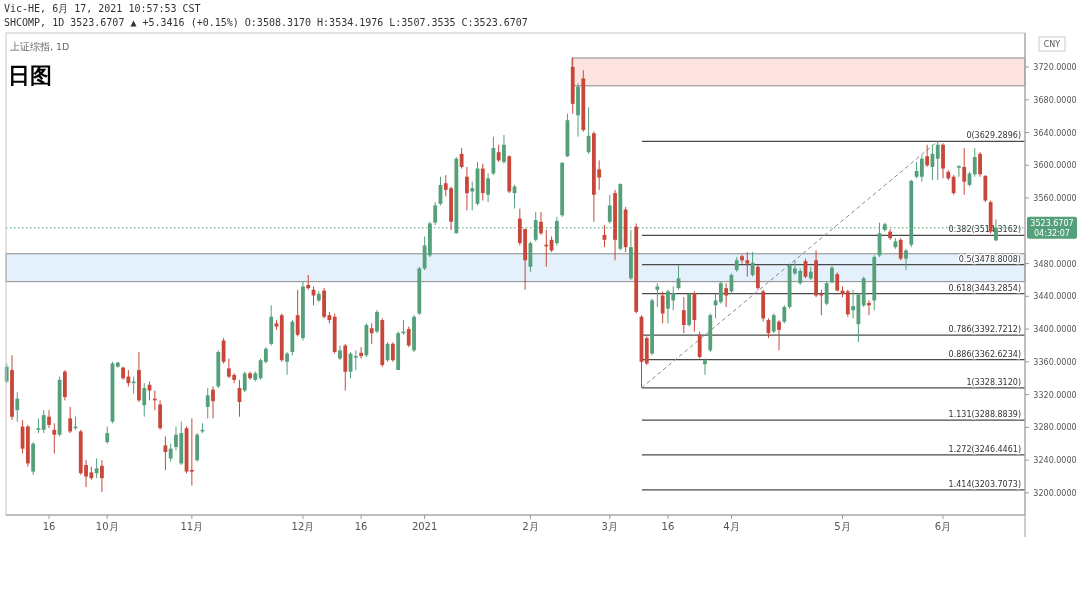 The height and width of the screenshot is (600, 1080). I want to click on x-tick-label: 11月, so click(192, 526).